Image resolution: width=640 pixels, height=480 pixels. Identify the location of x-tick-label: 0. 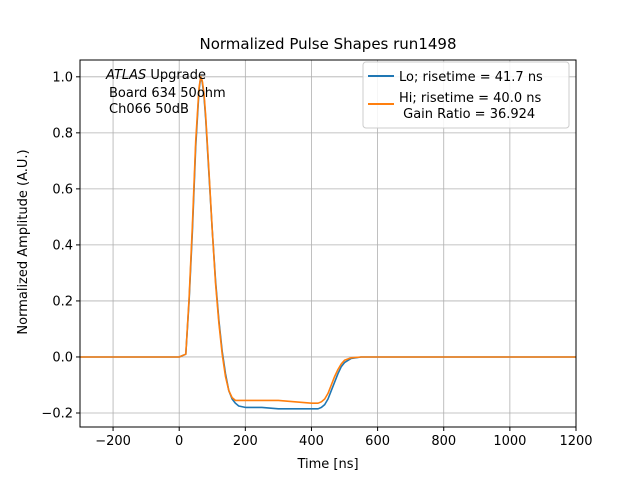
(179, 441).